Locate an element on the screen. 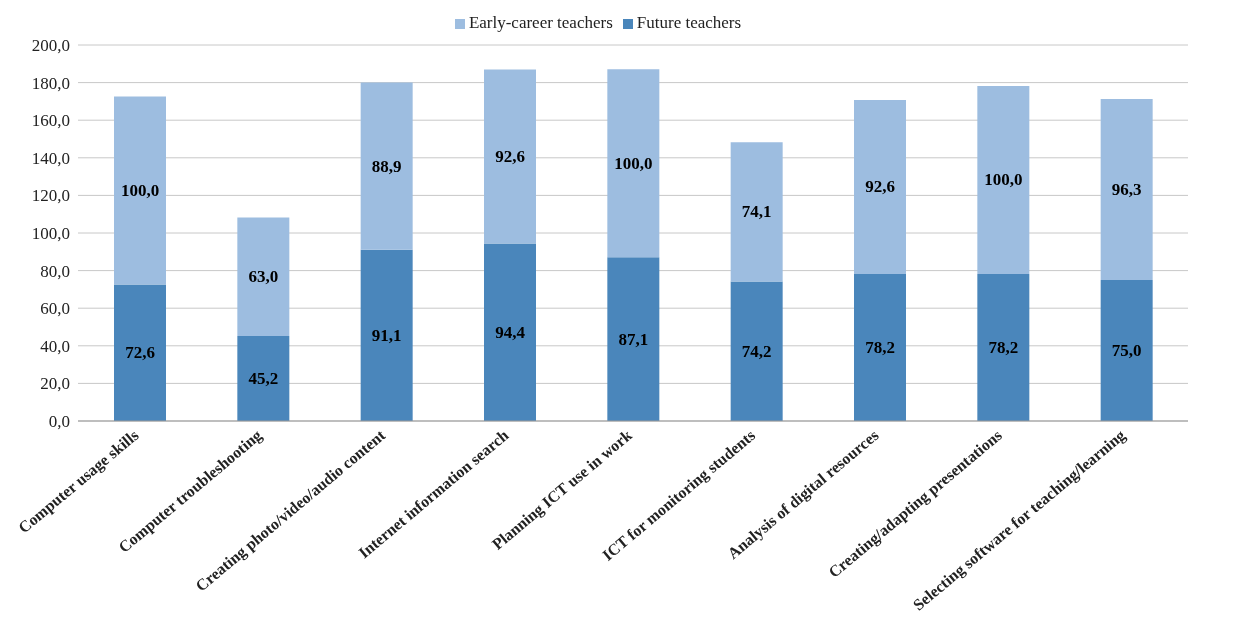 This screenshot has height=644, width=1237. data-label: 91,1 is located at coordinates (386, 335).